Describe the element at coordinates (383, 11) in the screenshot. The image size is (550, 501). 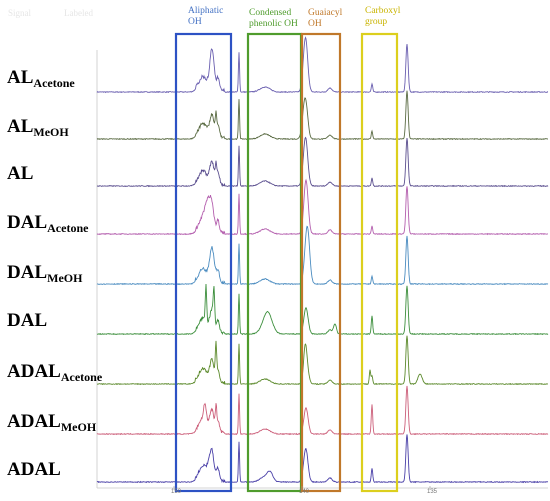
I see `region-label-line: Carboxyl` at that location.